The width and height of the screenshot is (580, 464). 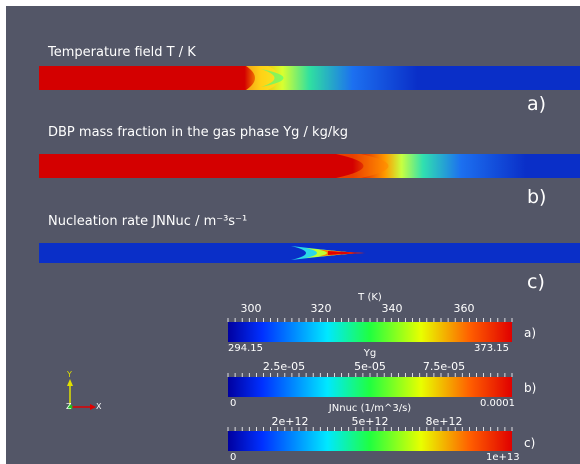 I want to click on colorbar-a-min: 294.15, so click(x=245, y=348).